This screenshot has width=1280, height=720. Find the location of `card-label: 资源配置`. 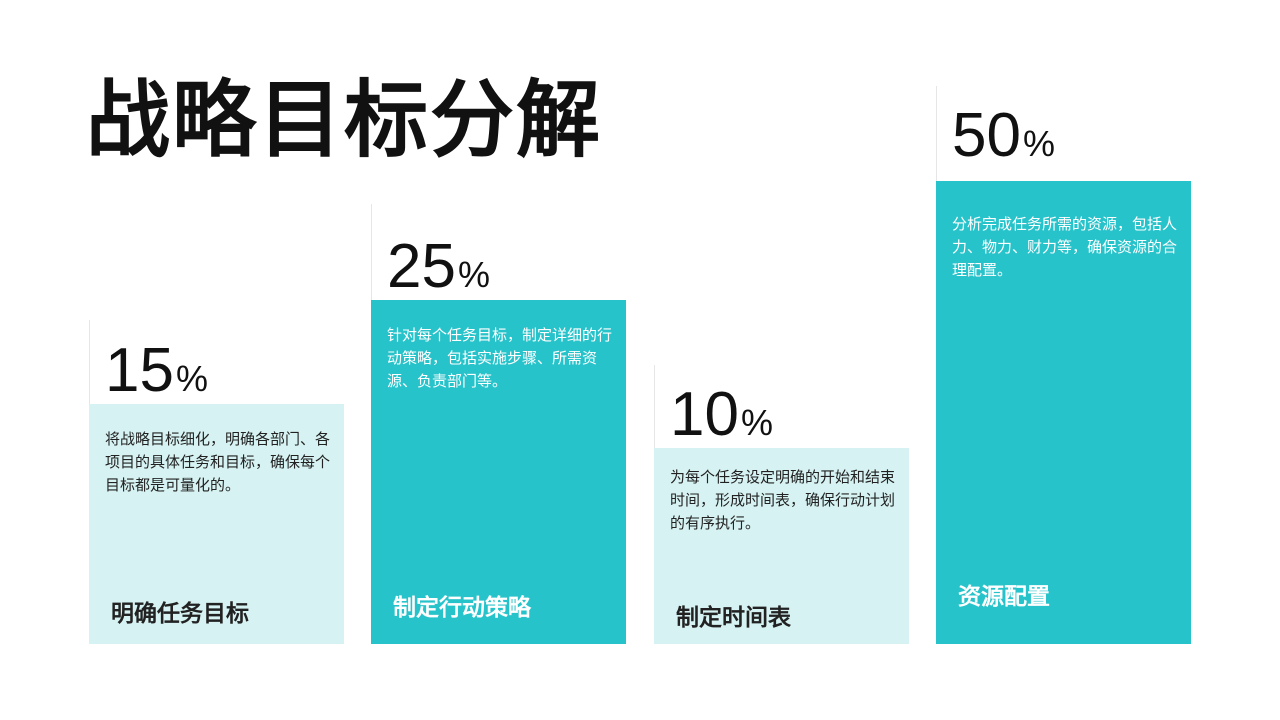

card-label: 资源配置 is located at coordinates (1004, 597).